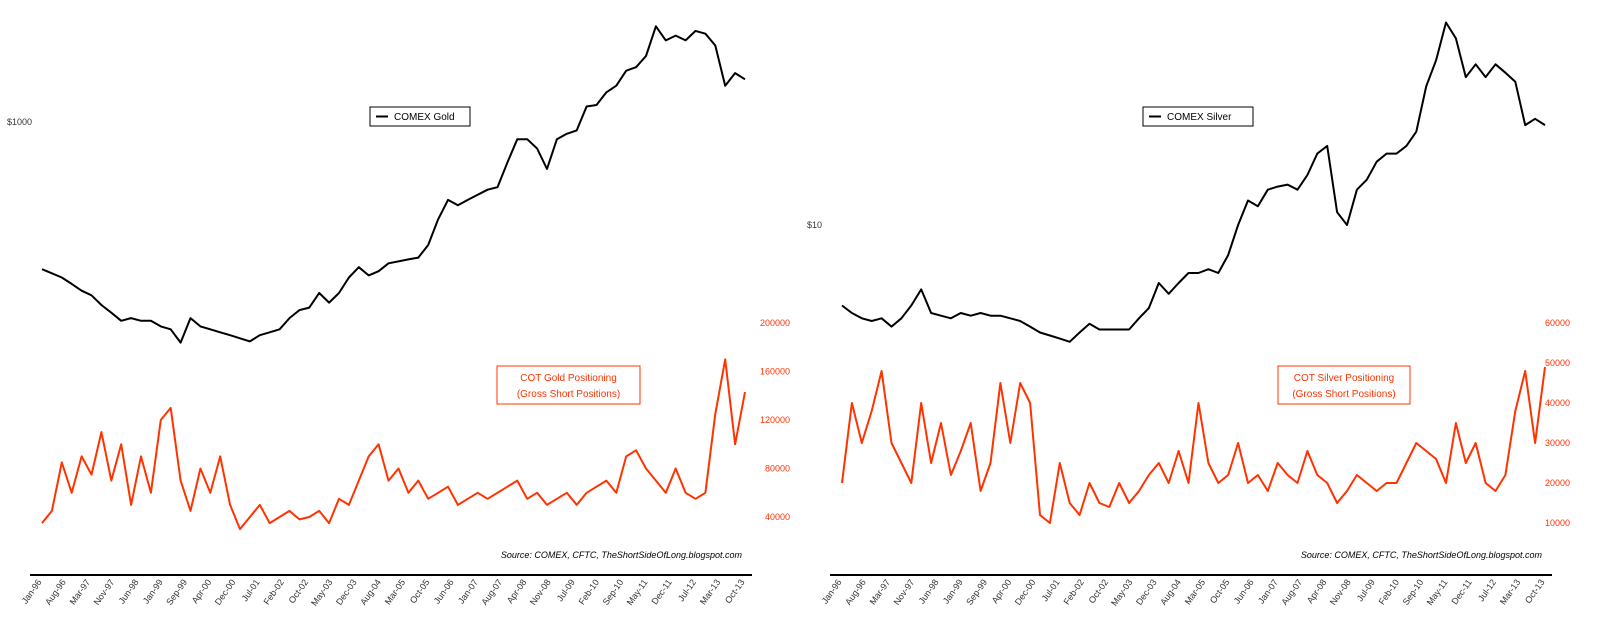 The width and height of the screenshot is (1600, 618). I want to click on price-legend: COMEX Gold, so click(420, 116).